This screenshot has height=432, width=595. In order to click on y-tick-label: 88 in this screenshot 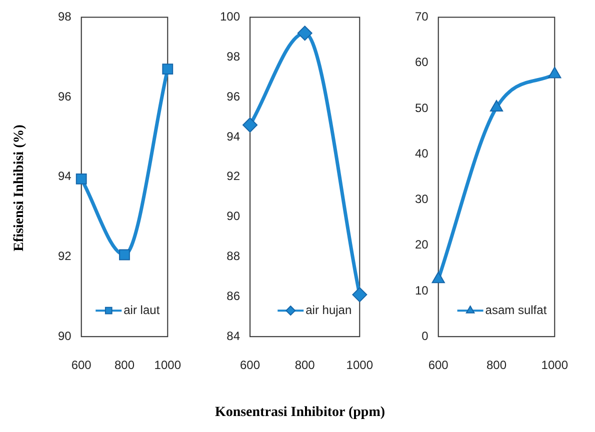, I will do `click(233, 256)`.